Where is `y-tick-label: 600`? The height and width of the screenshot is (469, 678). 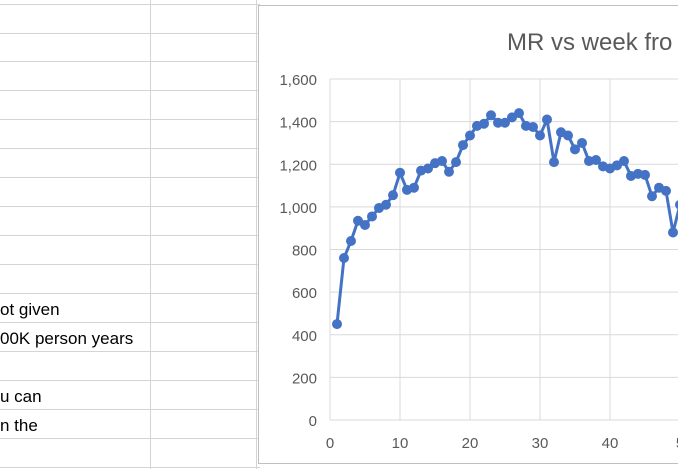
y-tick-label: 600 is located at coordinates (304, 293).